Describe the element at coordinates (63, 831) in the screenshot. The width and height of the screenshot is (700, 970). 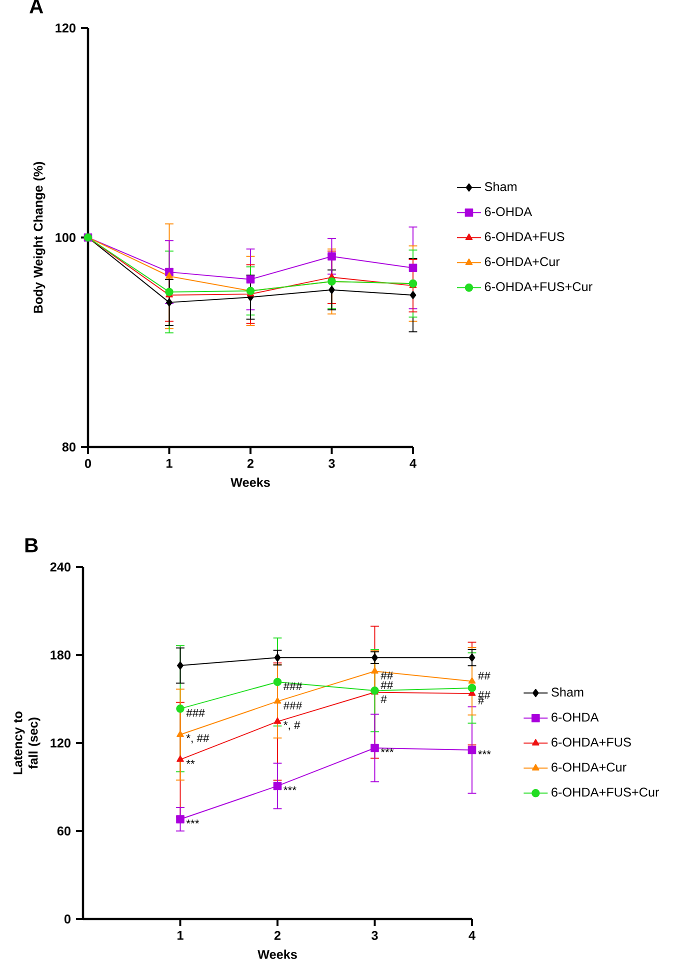
I see `y-tick-label: 60` at that location.